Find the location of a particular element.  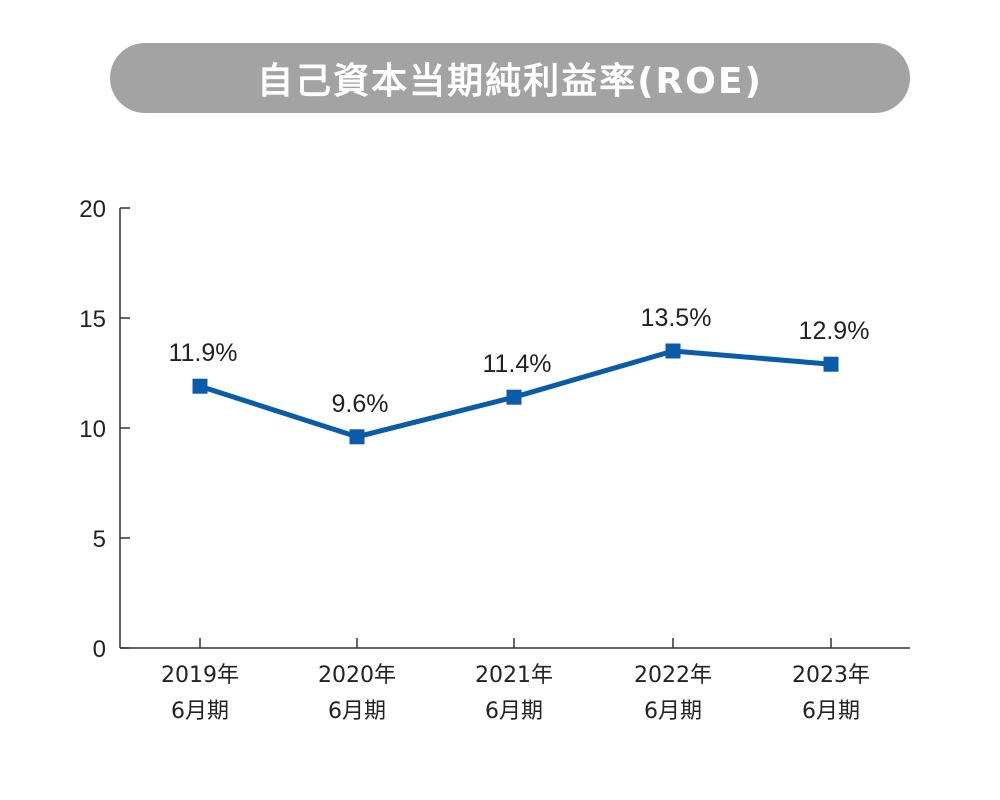

y-tick-label: 15 is located at coordinates (92, 319).